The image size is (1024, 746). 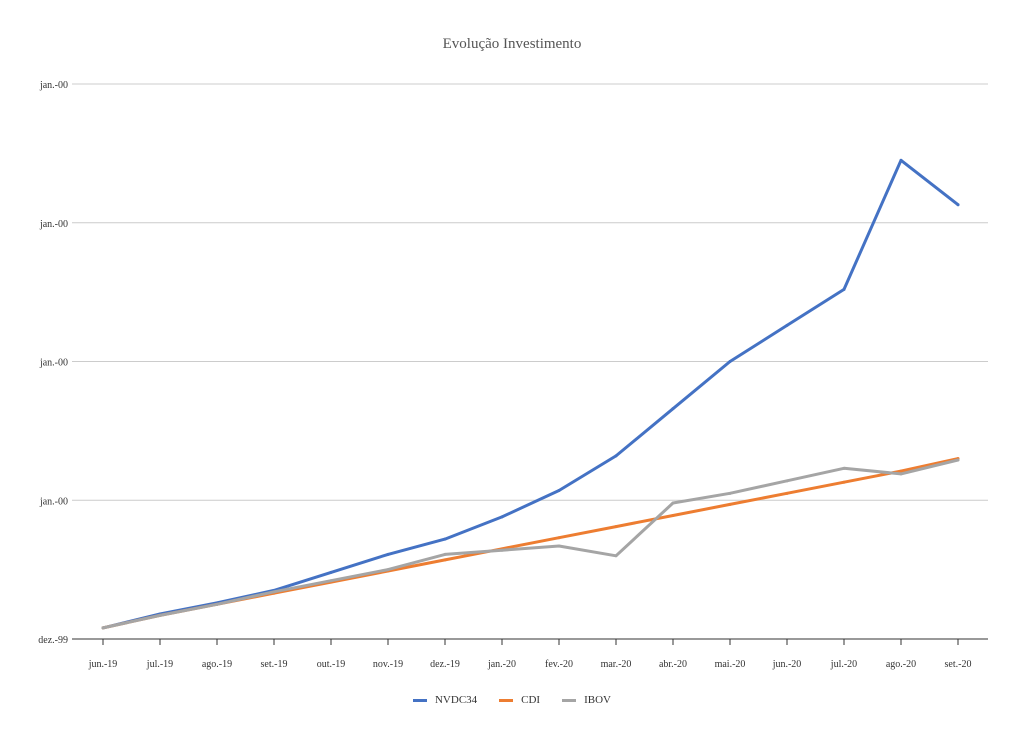 I want to click on legend-label: CDI, so click(x=531, y=700).